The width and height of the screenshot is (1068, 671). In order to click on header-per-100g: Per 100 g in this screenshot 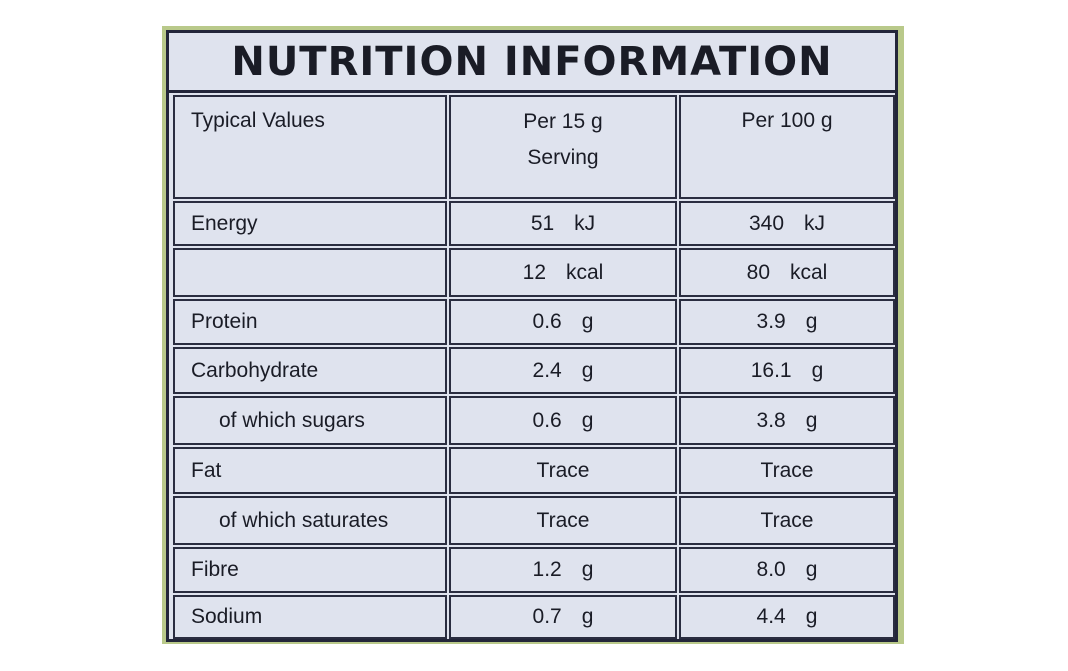, I will do `click(787, 147)`.